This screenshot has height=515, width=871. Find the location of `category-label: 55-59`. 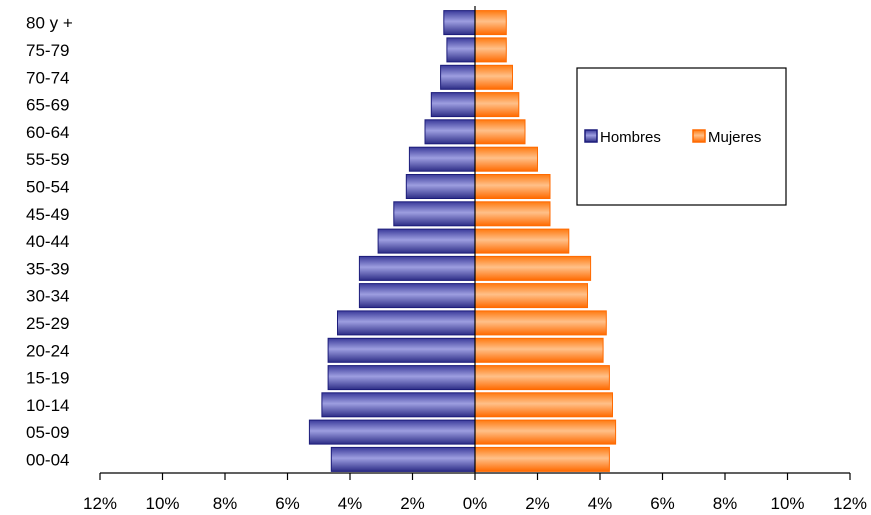

category-label: 55-59 is located at coordinates (47, 159).